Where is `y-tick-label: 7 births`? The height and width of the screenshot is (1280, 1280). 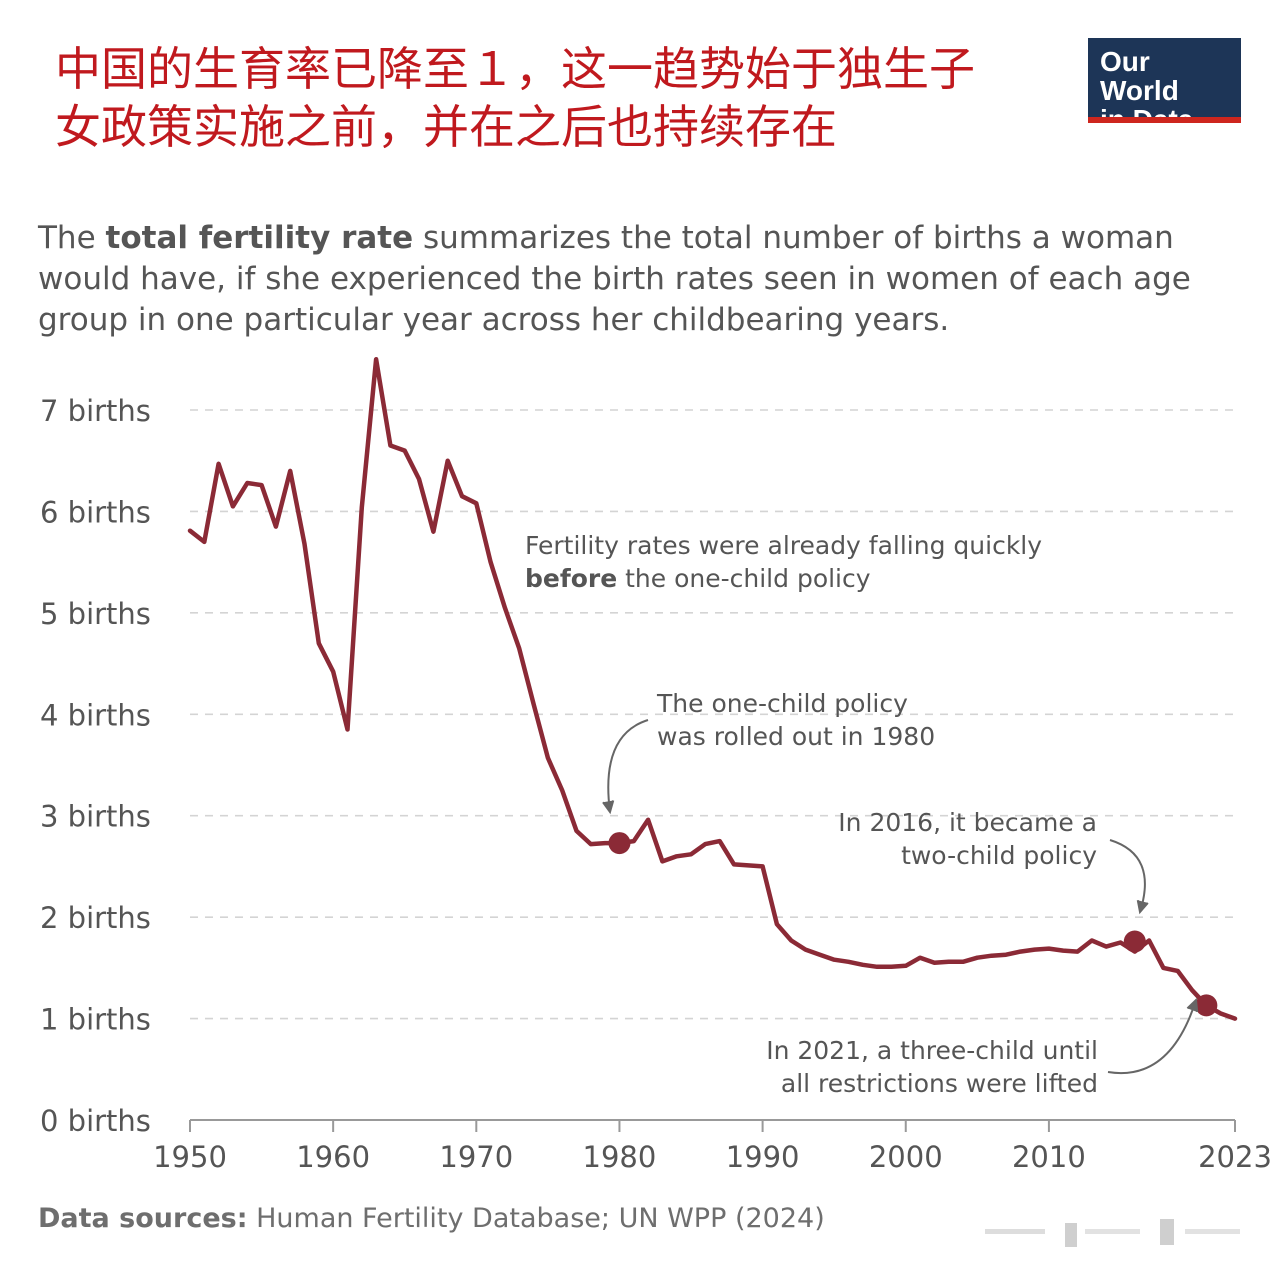
y-tick-label: 7 births is located at coordinates (95, 411).